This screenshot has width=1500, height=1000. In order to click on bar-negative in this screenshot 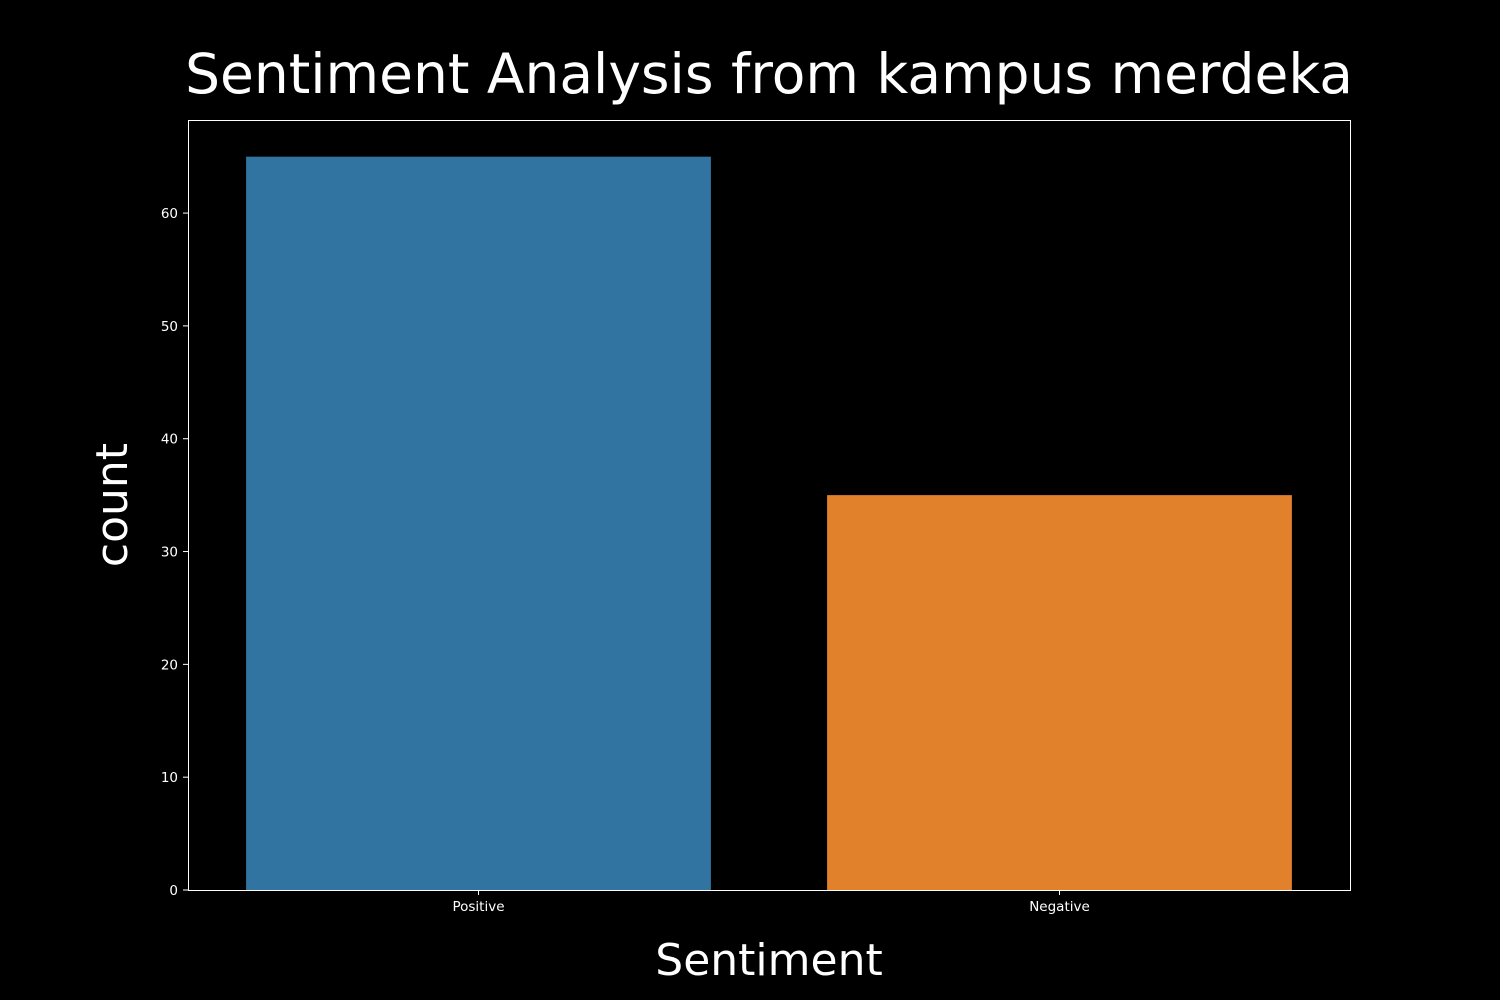, I will do `click(1059, 692)`.